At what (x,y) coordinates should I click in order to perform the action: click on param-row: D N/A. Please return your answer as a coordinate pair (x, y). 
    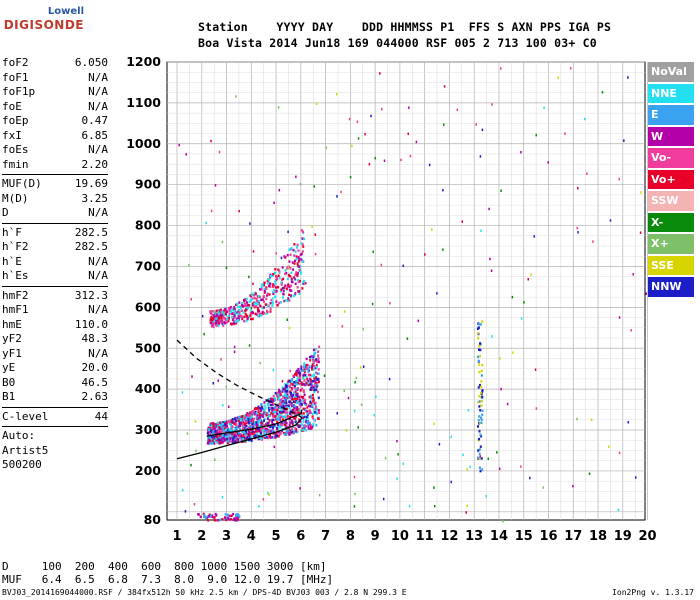
    Looking at the image, I should click on (55, 213).